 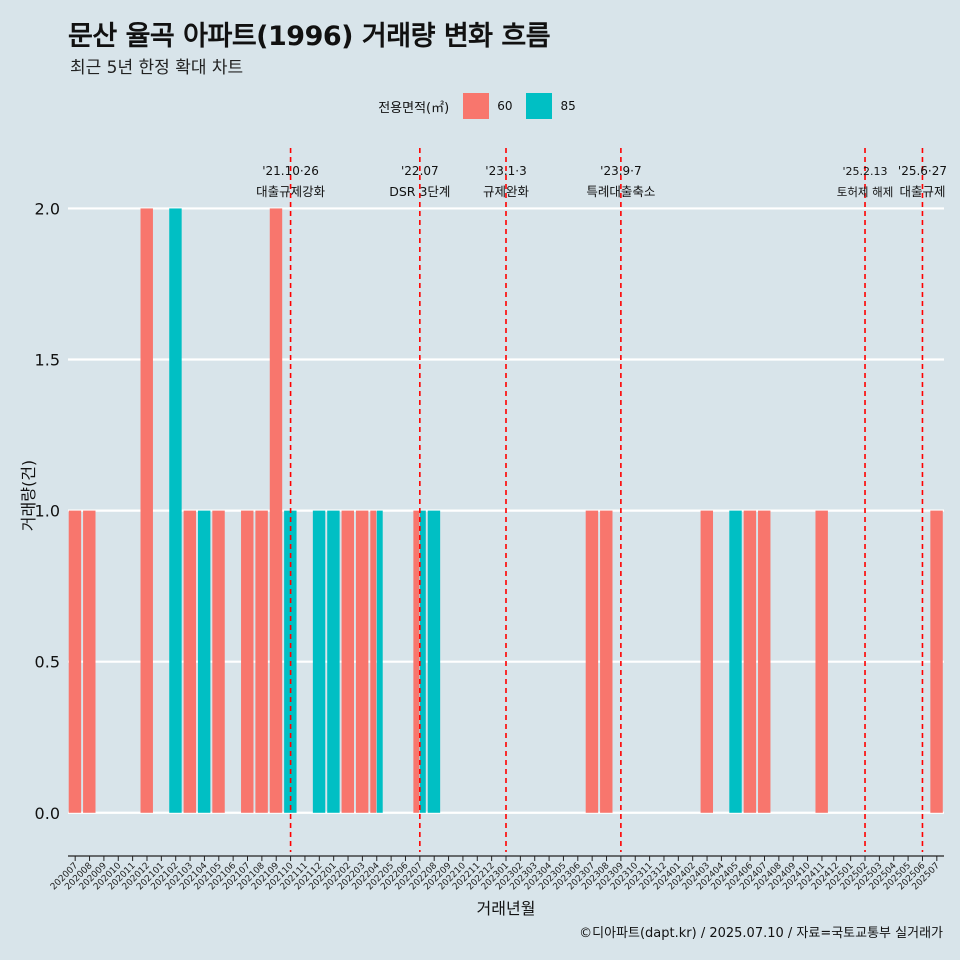 I want to click on annotation-label: 토허제 해제, so click(x=865, y=192).